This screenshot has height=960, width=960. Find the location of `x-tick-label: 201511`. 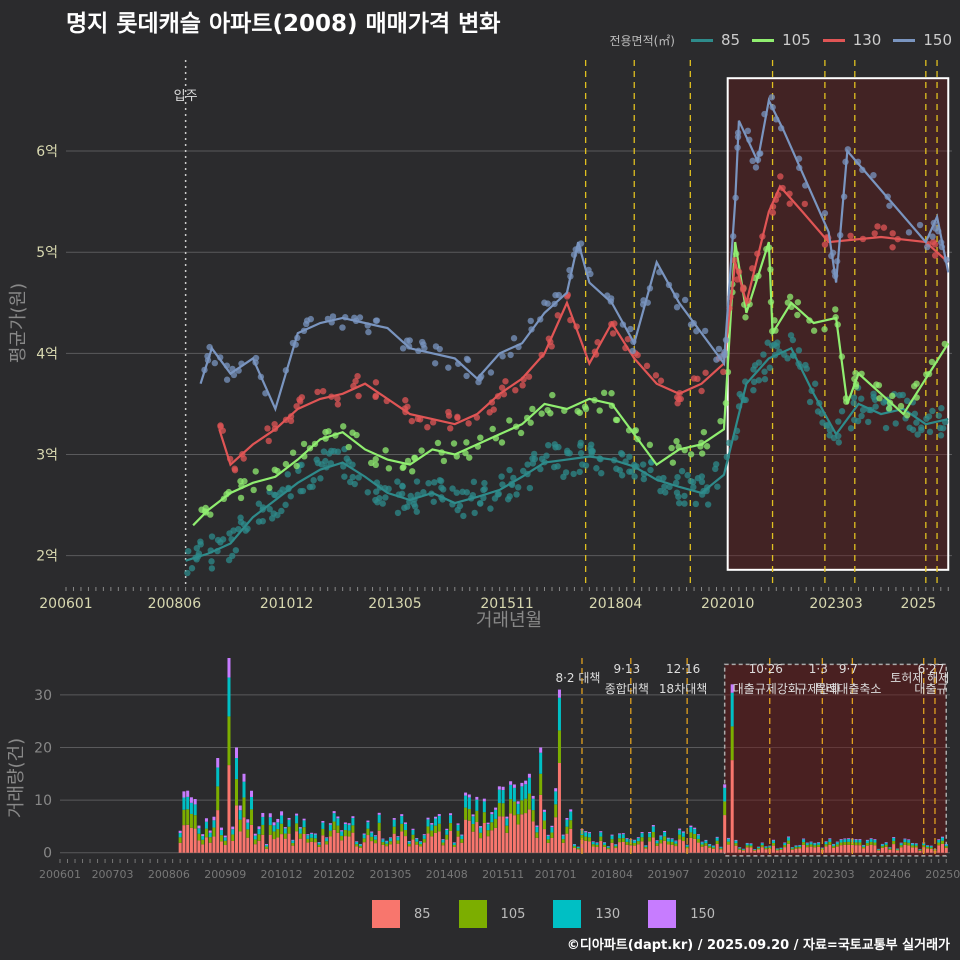

x-tick-label: 201511 is located at coordinates (506, 604).